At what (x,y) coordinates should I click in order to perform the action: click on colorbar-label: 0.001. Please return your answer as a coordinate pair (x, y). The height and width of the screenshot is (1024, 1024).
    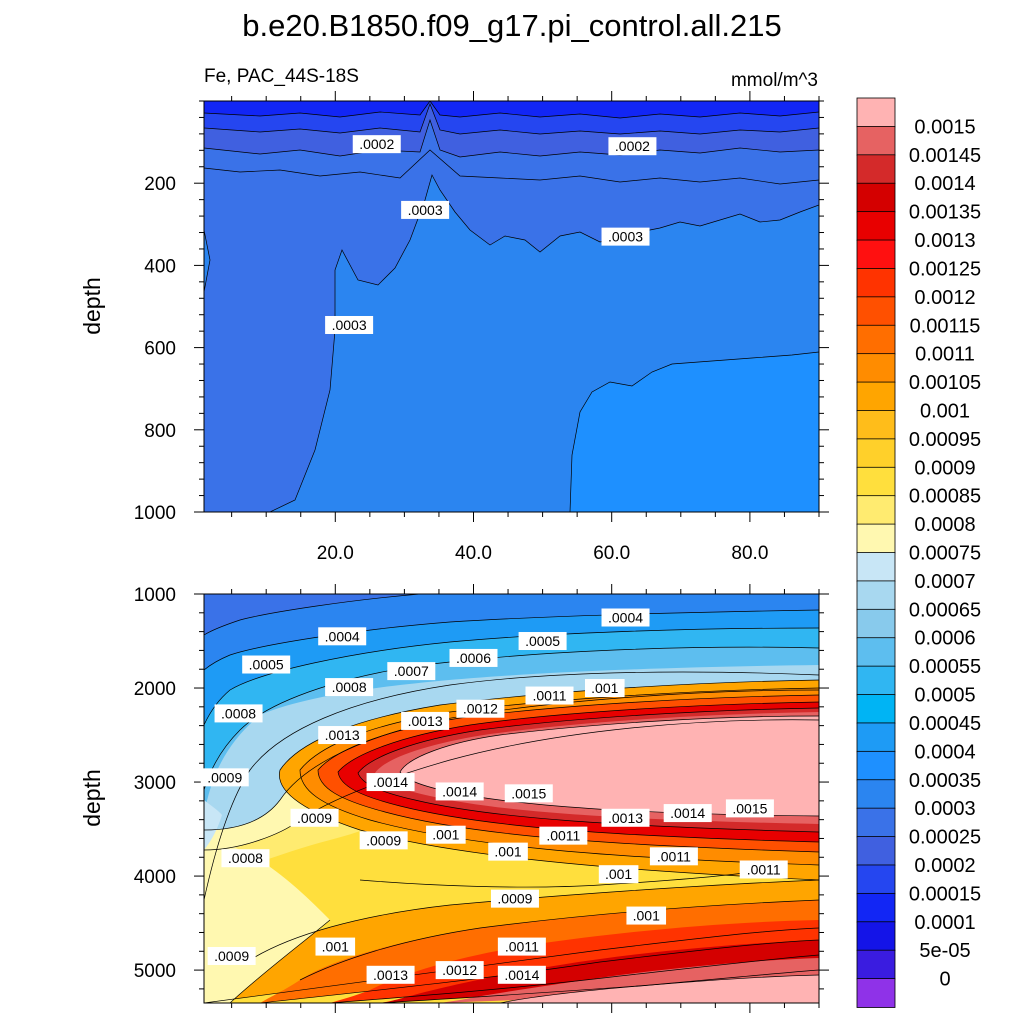
    Looking at the image, I should click on (945, 411).